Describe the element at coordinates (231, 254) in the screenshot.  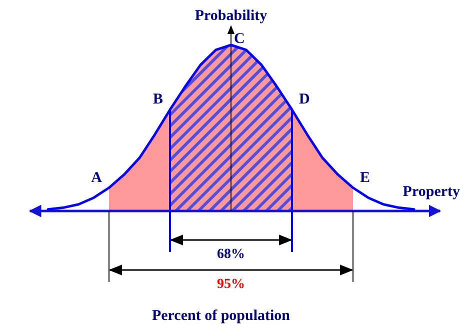
I see `text: 68%` at that location.